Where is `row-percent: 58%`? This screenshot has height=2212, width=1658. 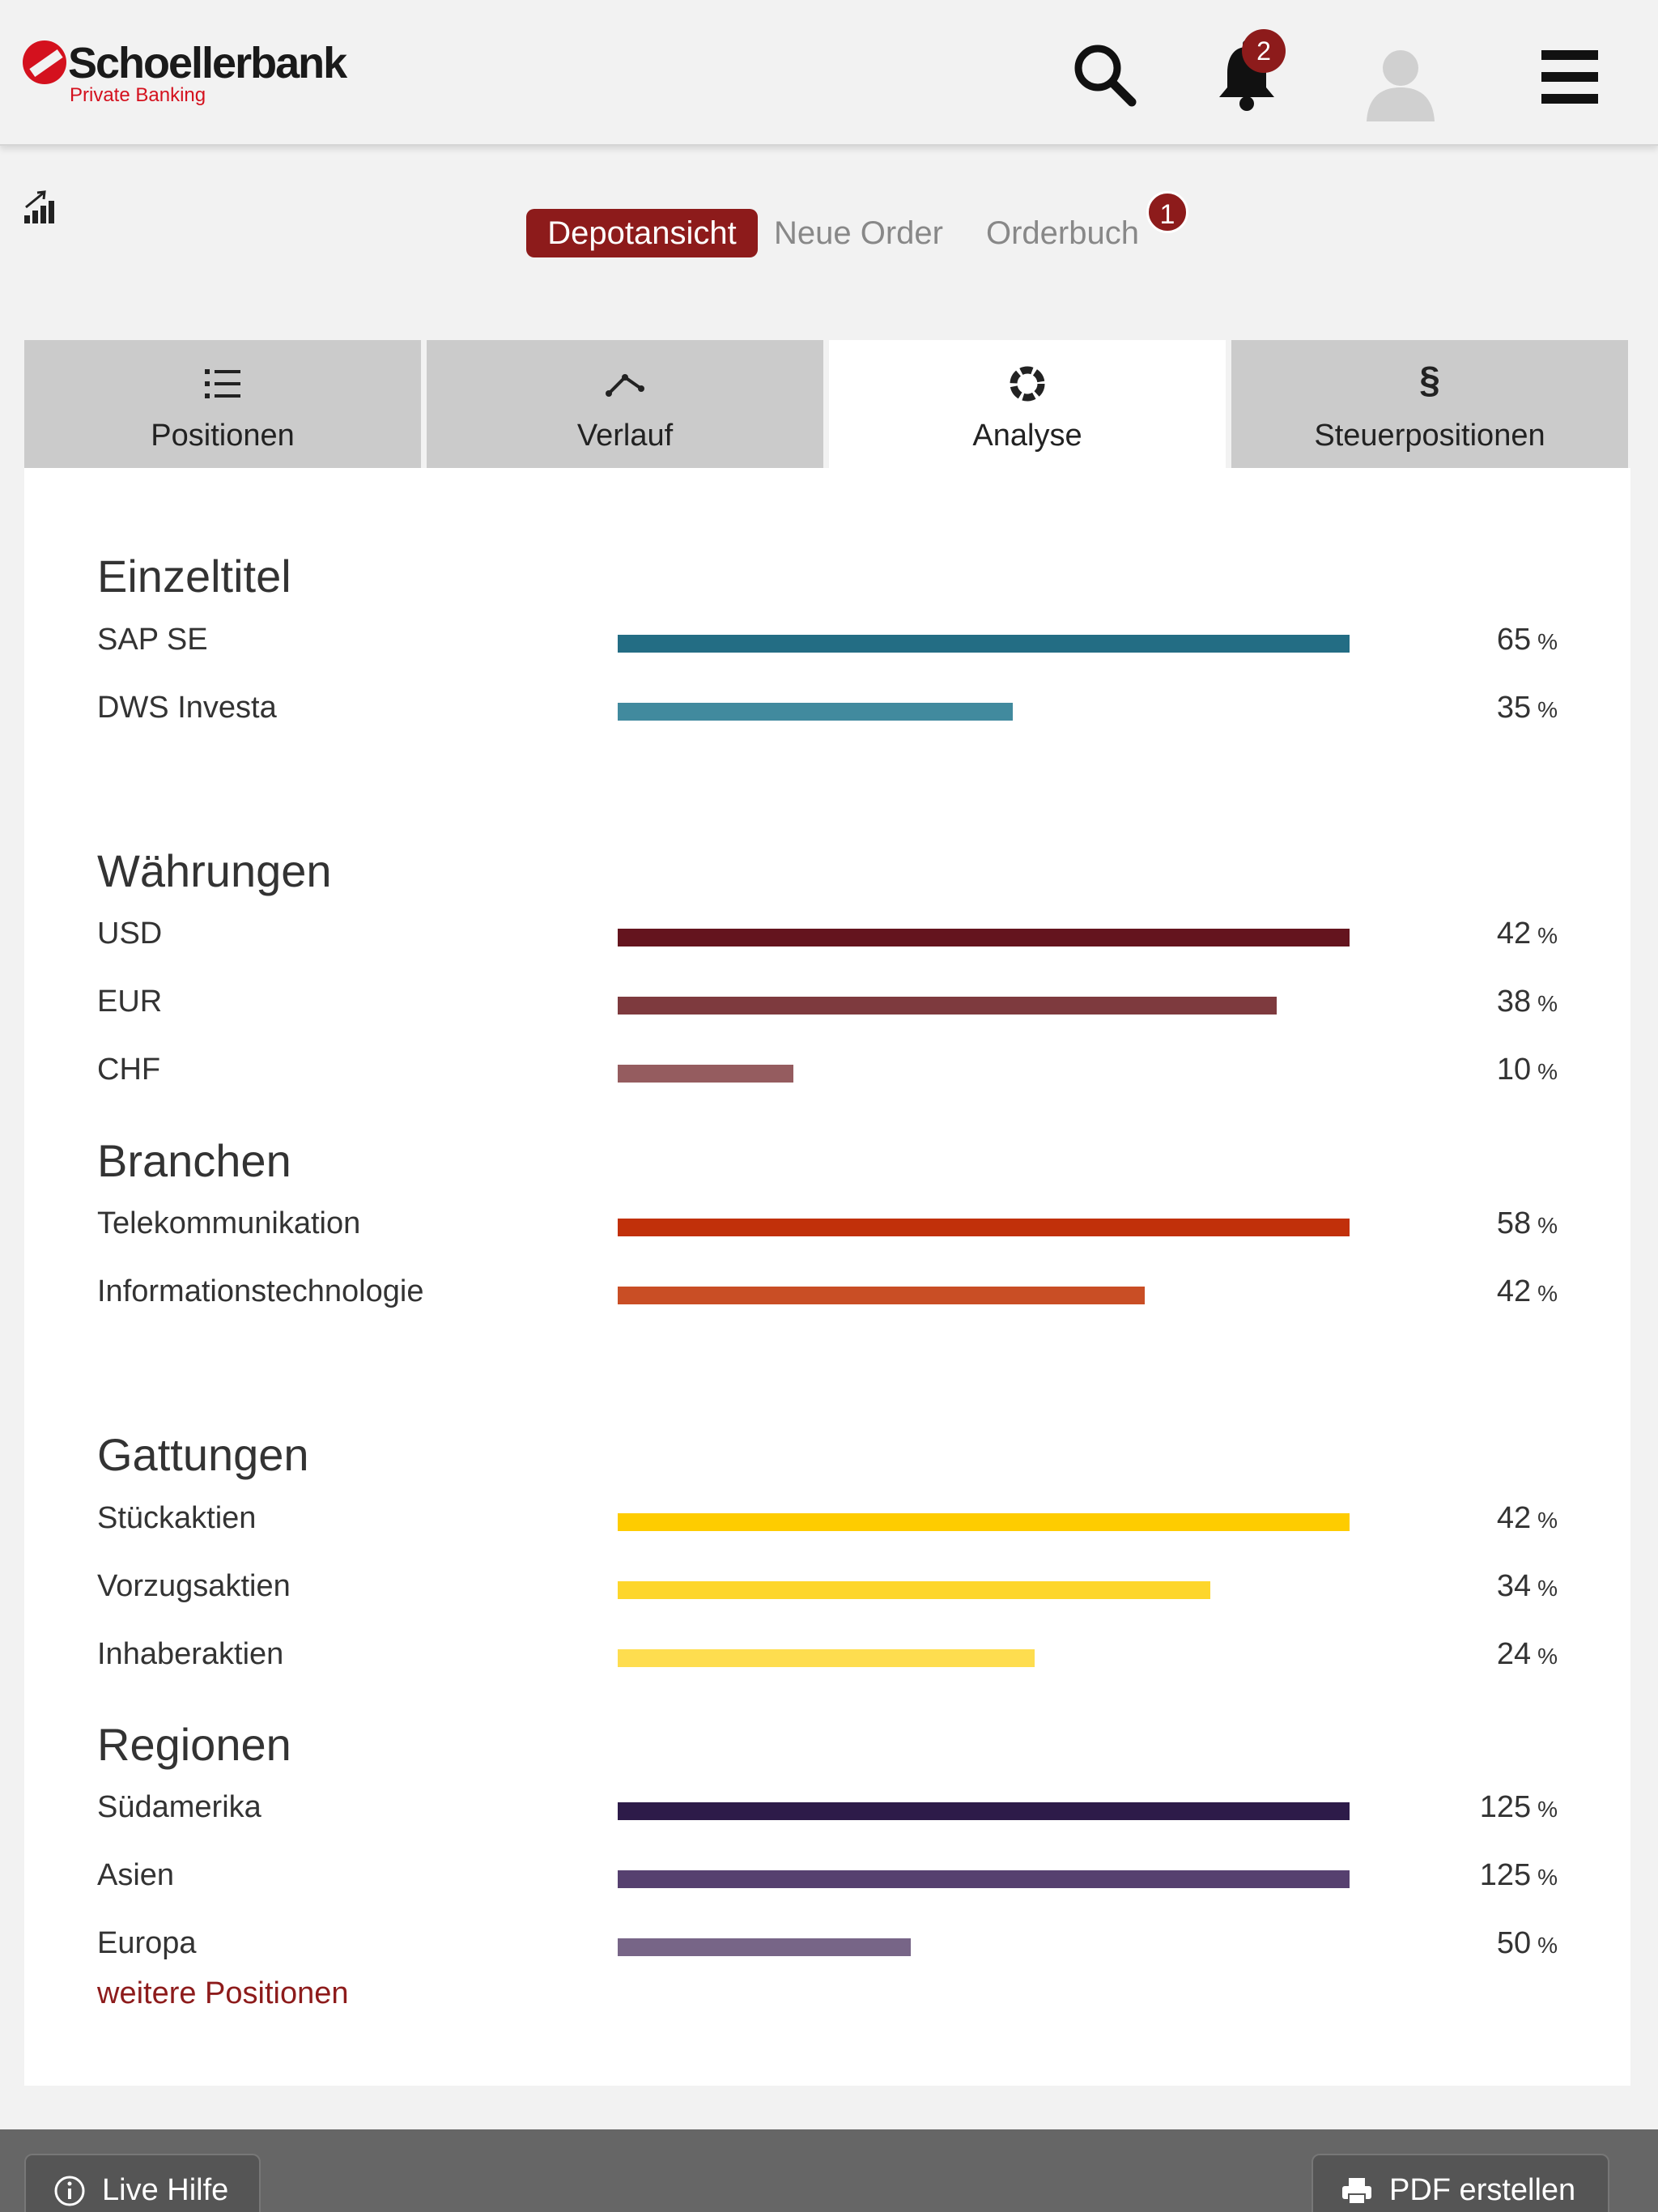 row-percent: 58% is located at coordinates (1527, 1223).